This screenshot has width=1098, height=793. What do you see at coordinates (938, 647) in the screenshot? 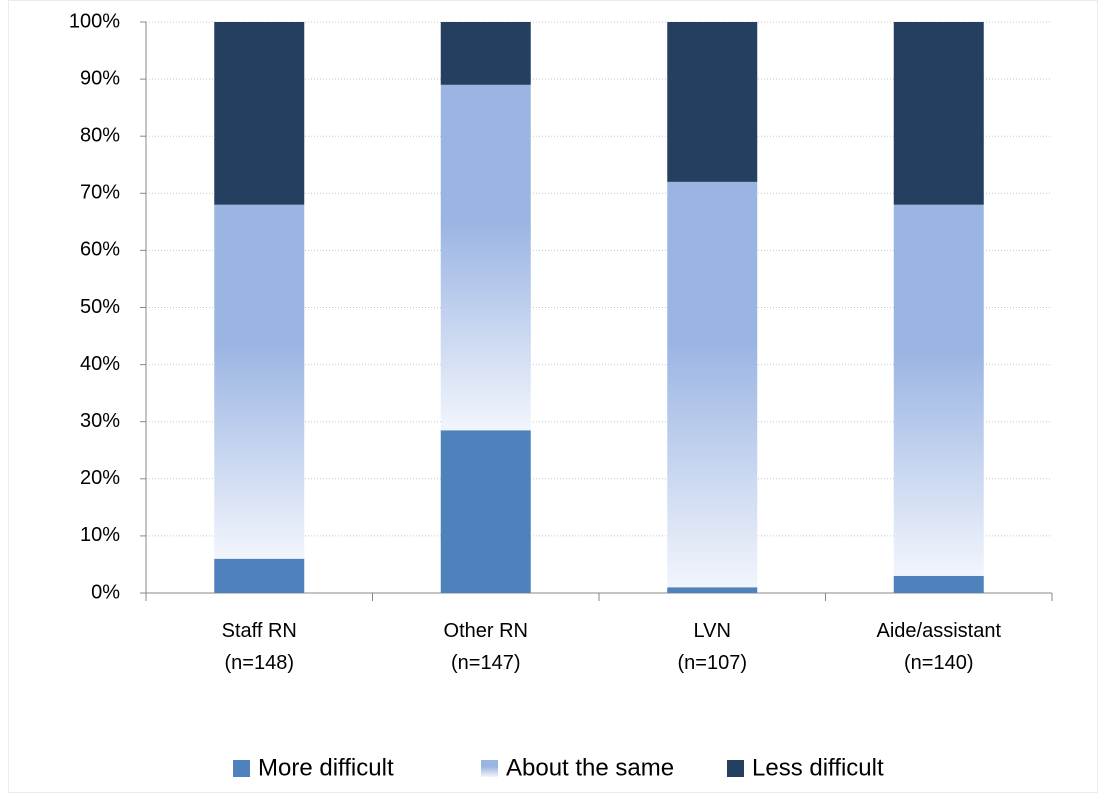
I see `x-tick-label: Aide/assistant (n=140)` at bounding box center [938, 647].